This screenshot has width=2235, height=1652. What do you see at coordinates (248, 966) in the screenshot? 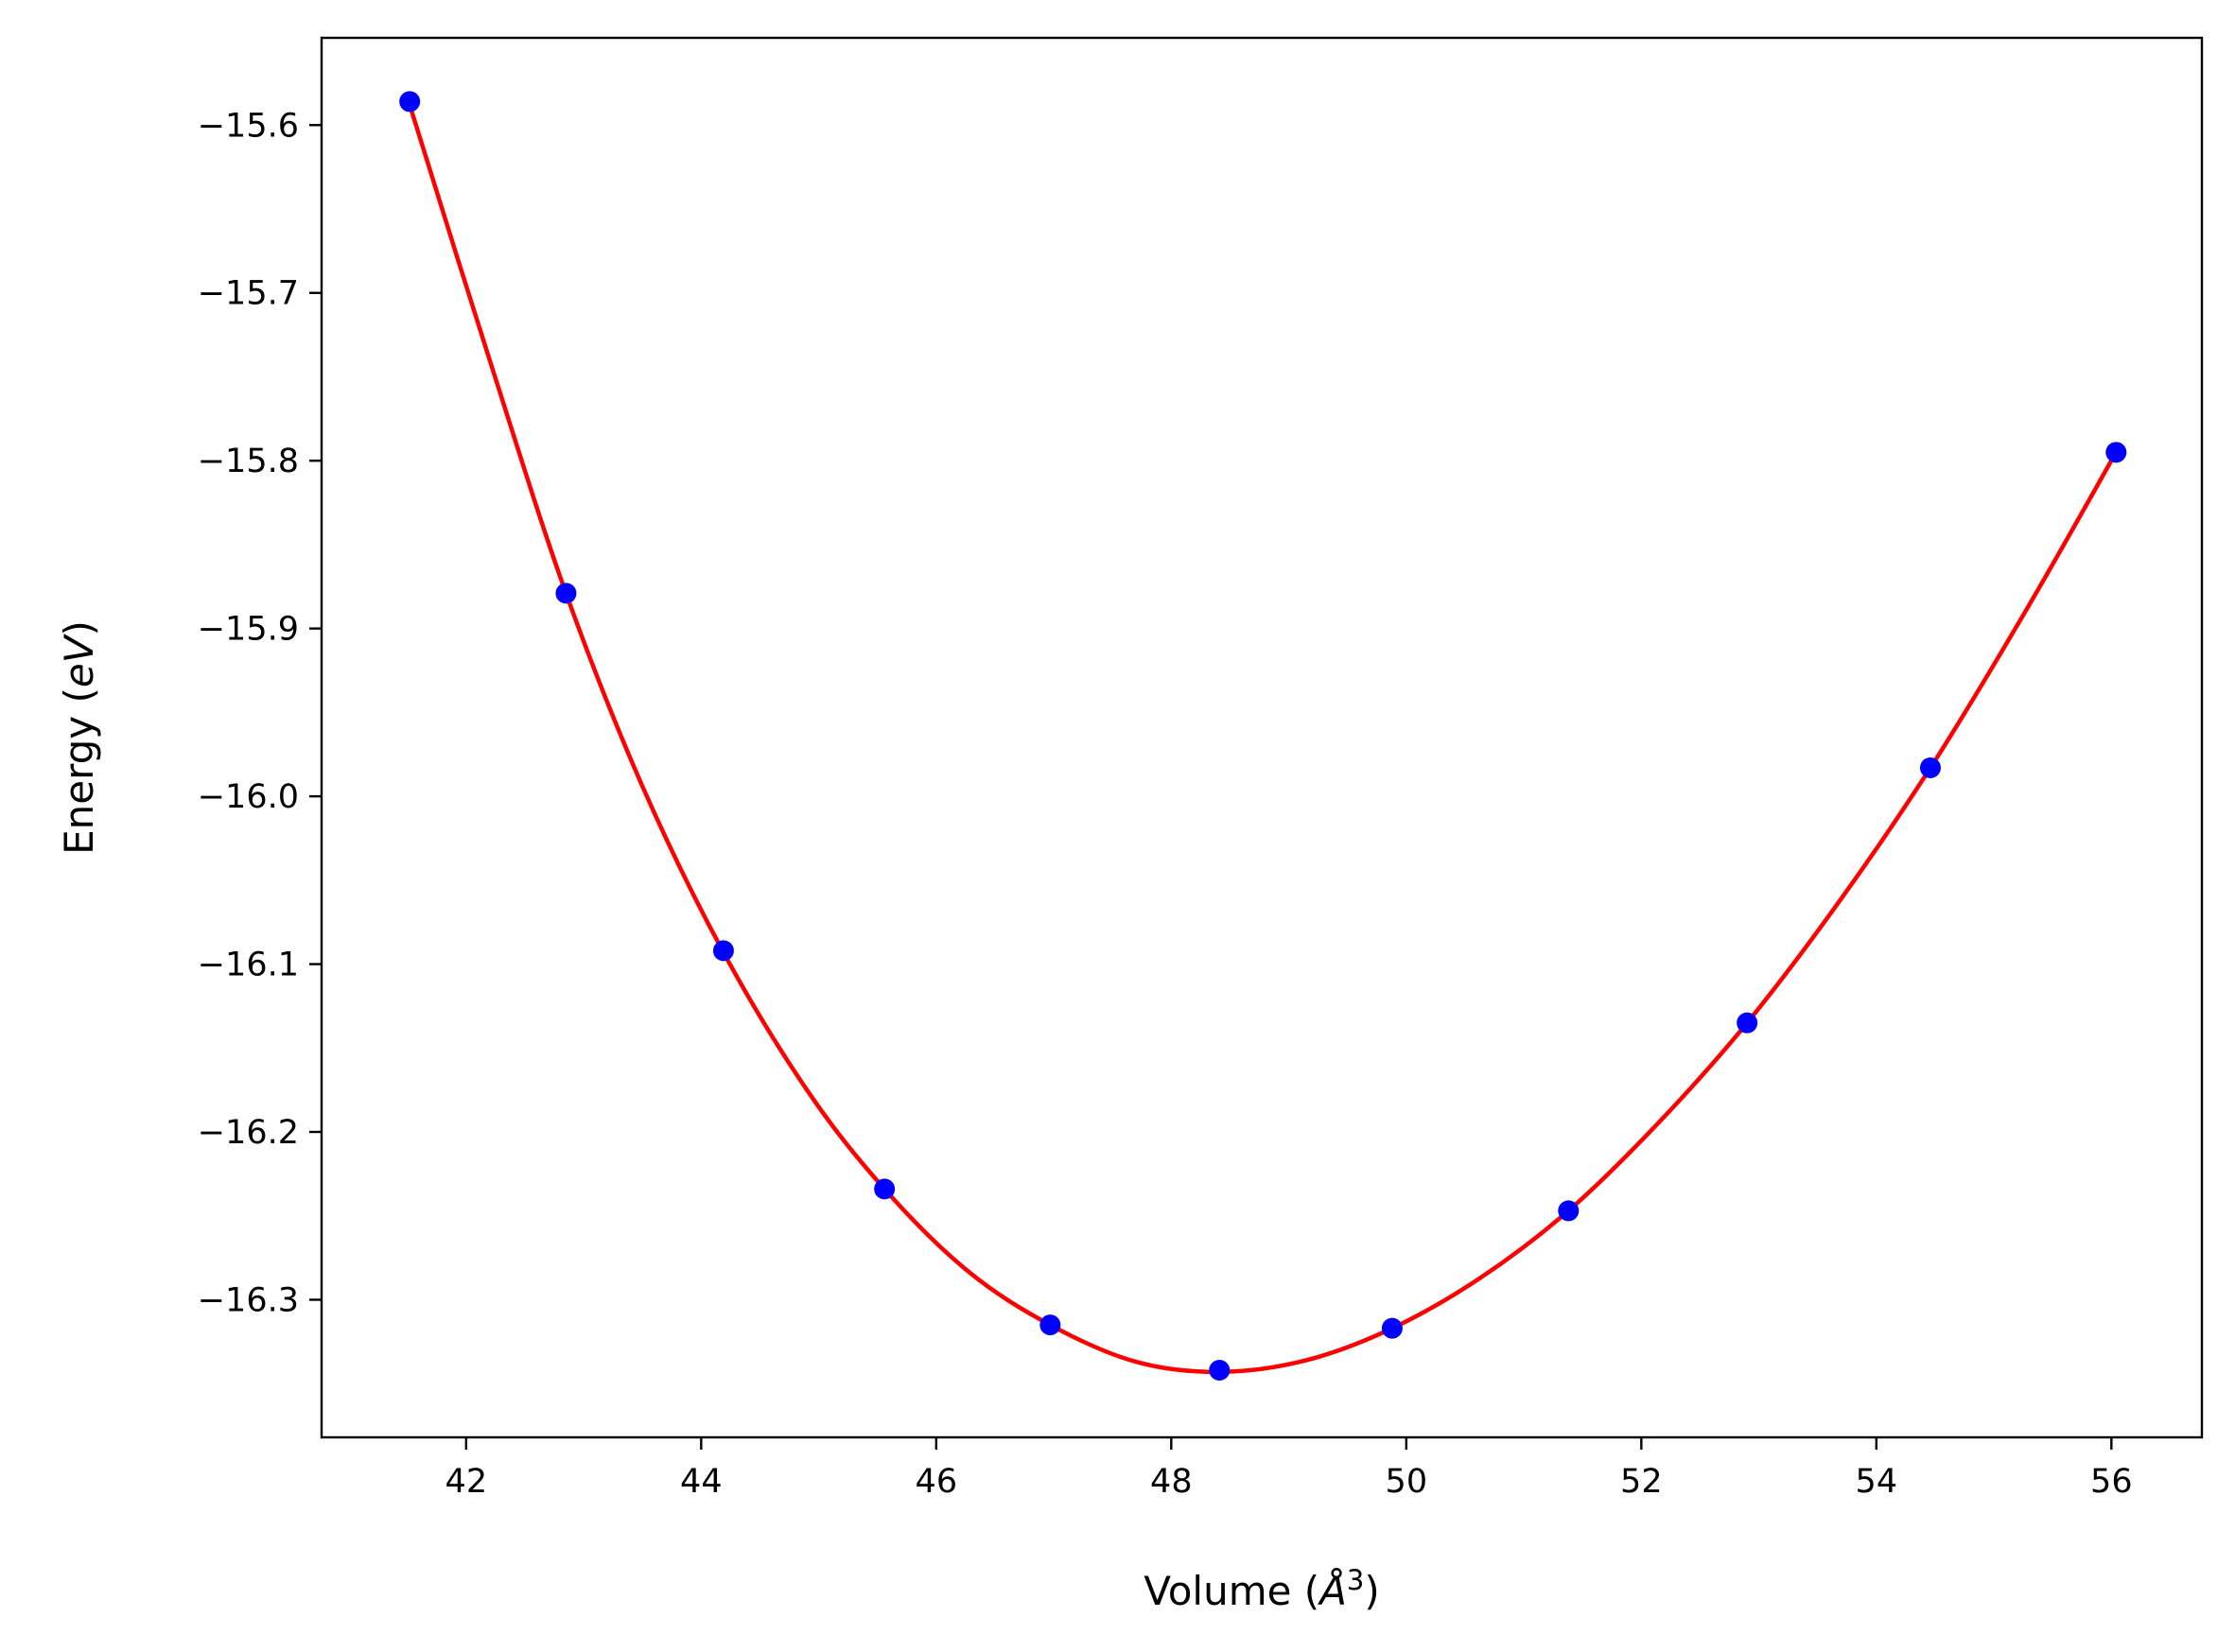
I see `y-tick-label: −16.1` at bounding box center [248, 966].